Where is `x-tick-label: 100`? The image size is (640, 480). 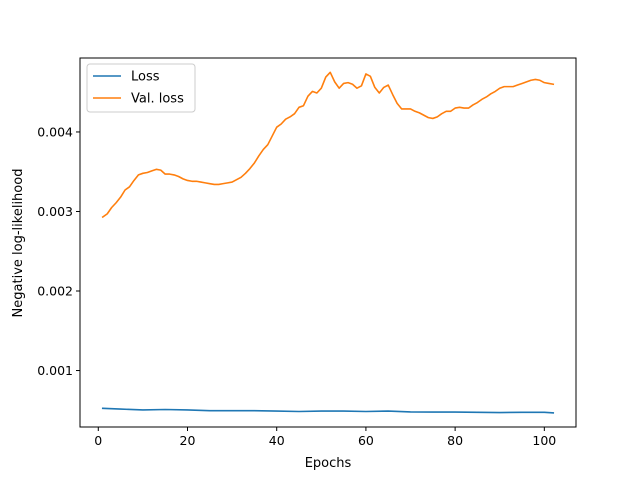
x-tick-label: 100 is located at coordinates (544, 440).